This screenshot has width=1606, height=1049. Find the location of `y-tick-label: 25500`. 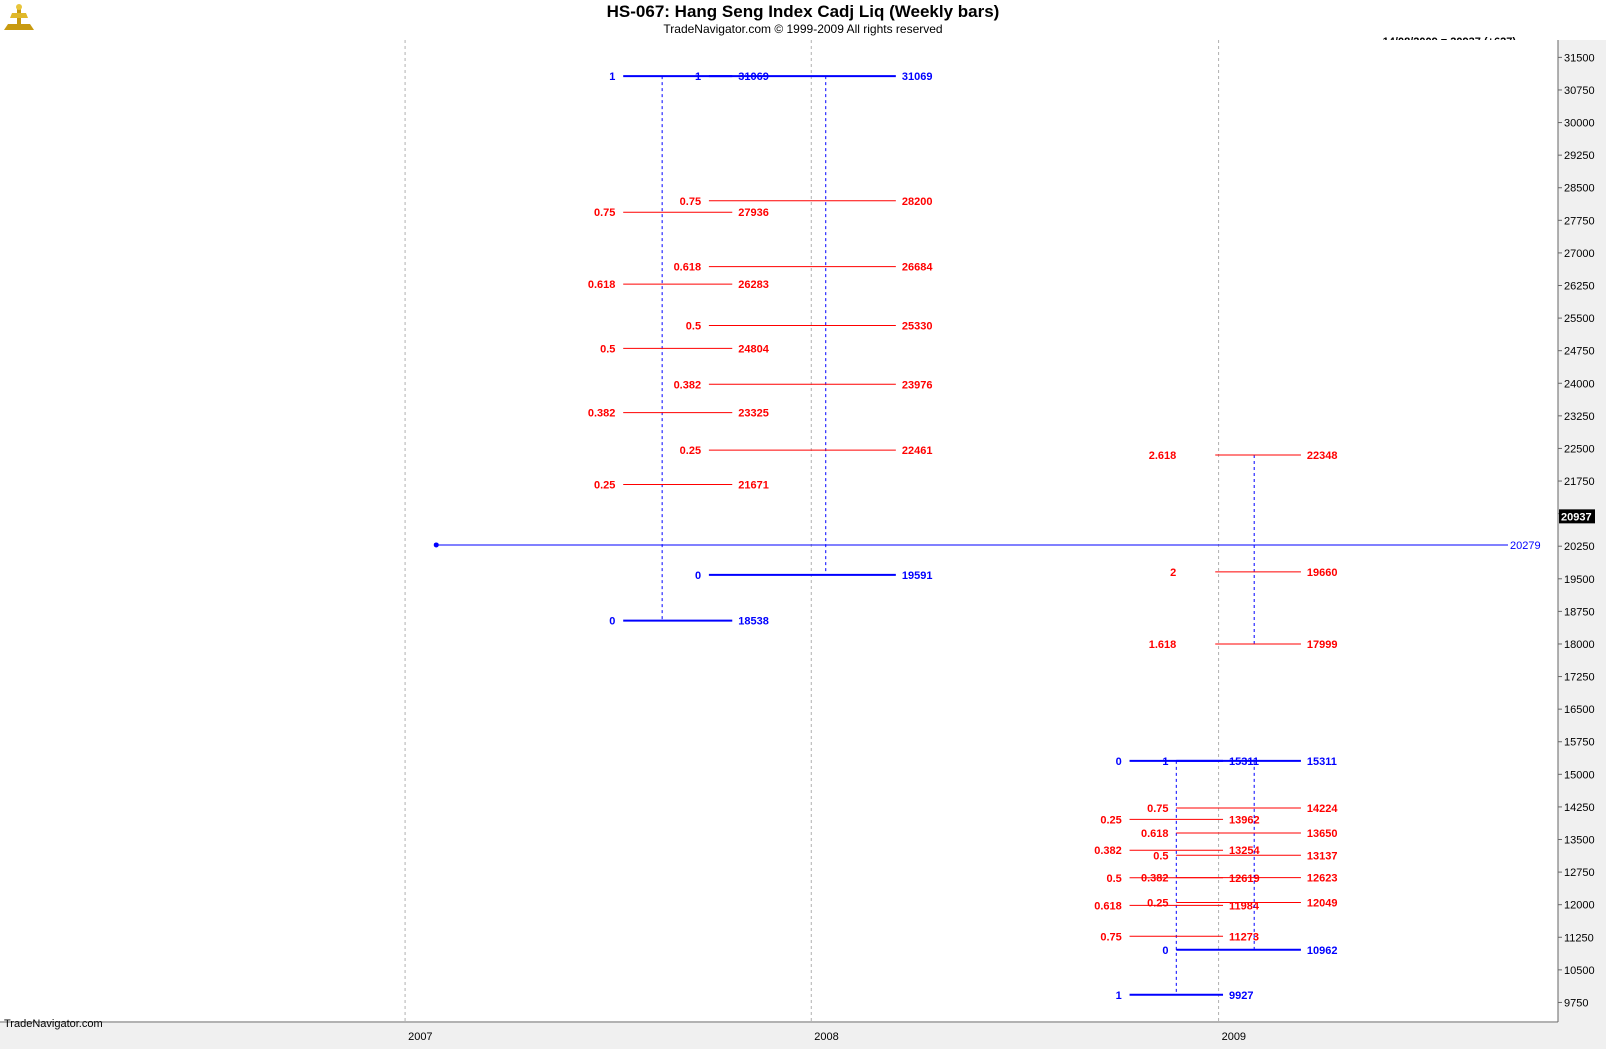

y-tick-label: 25500 is located at coordinates (1579, 319).